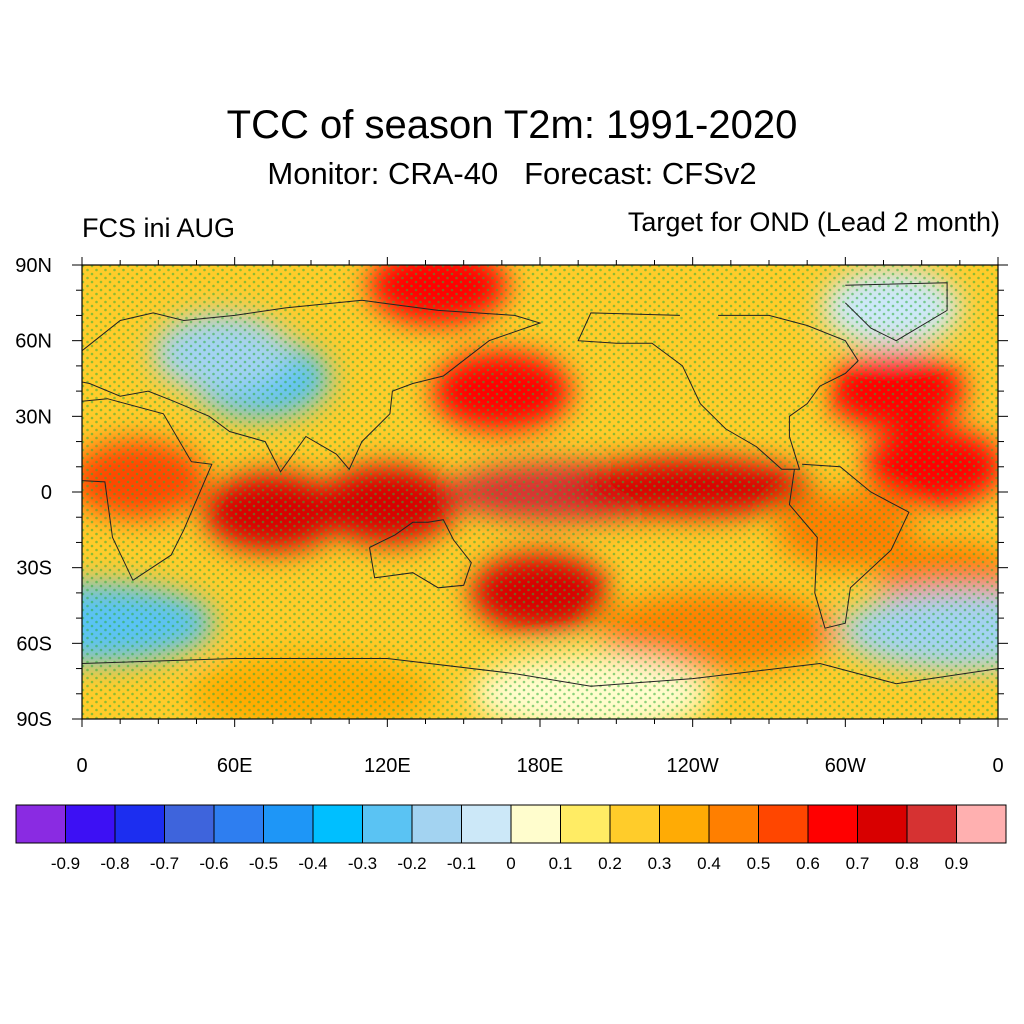 This screenshot has height=1024, width=1024. I want to click on colorbar-label: -0.2, so click(411, 863).